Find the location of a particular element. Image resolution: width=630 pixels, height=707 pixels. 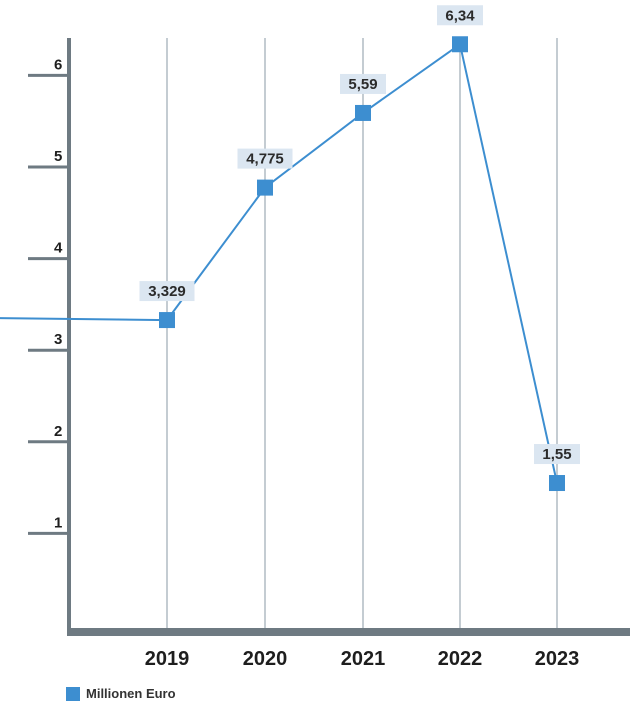

x-tick-label-2020: 2020 is located at coordinates (265, 659).